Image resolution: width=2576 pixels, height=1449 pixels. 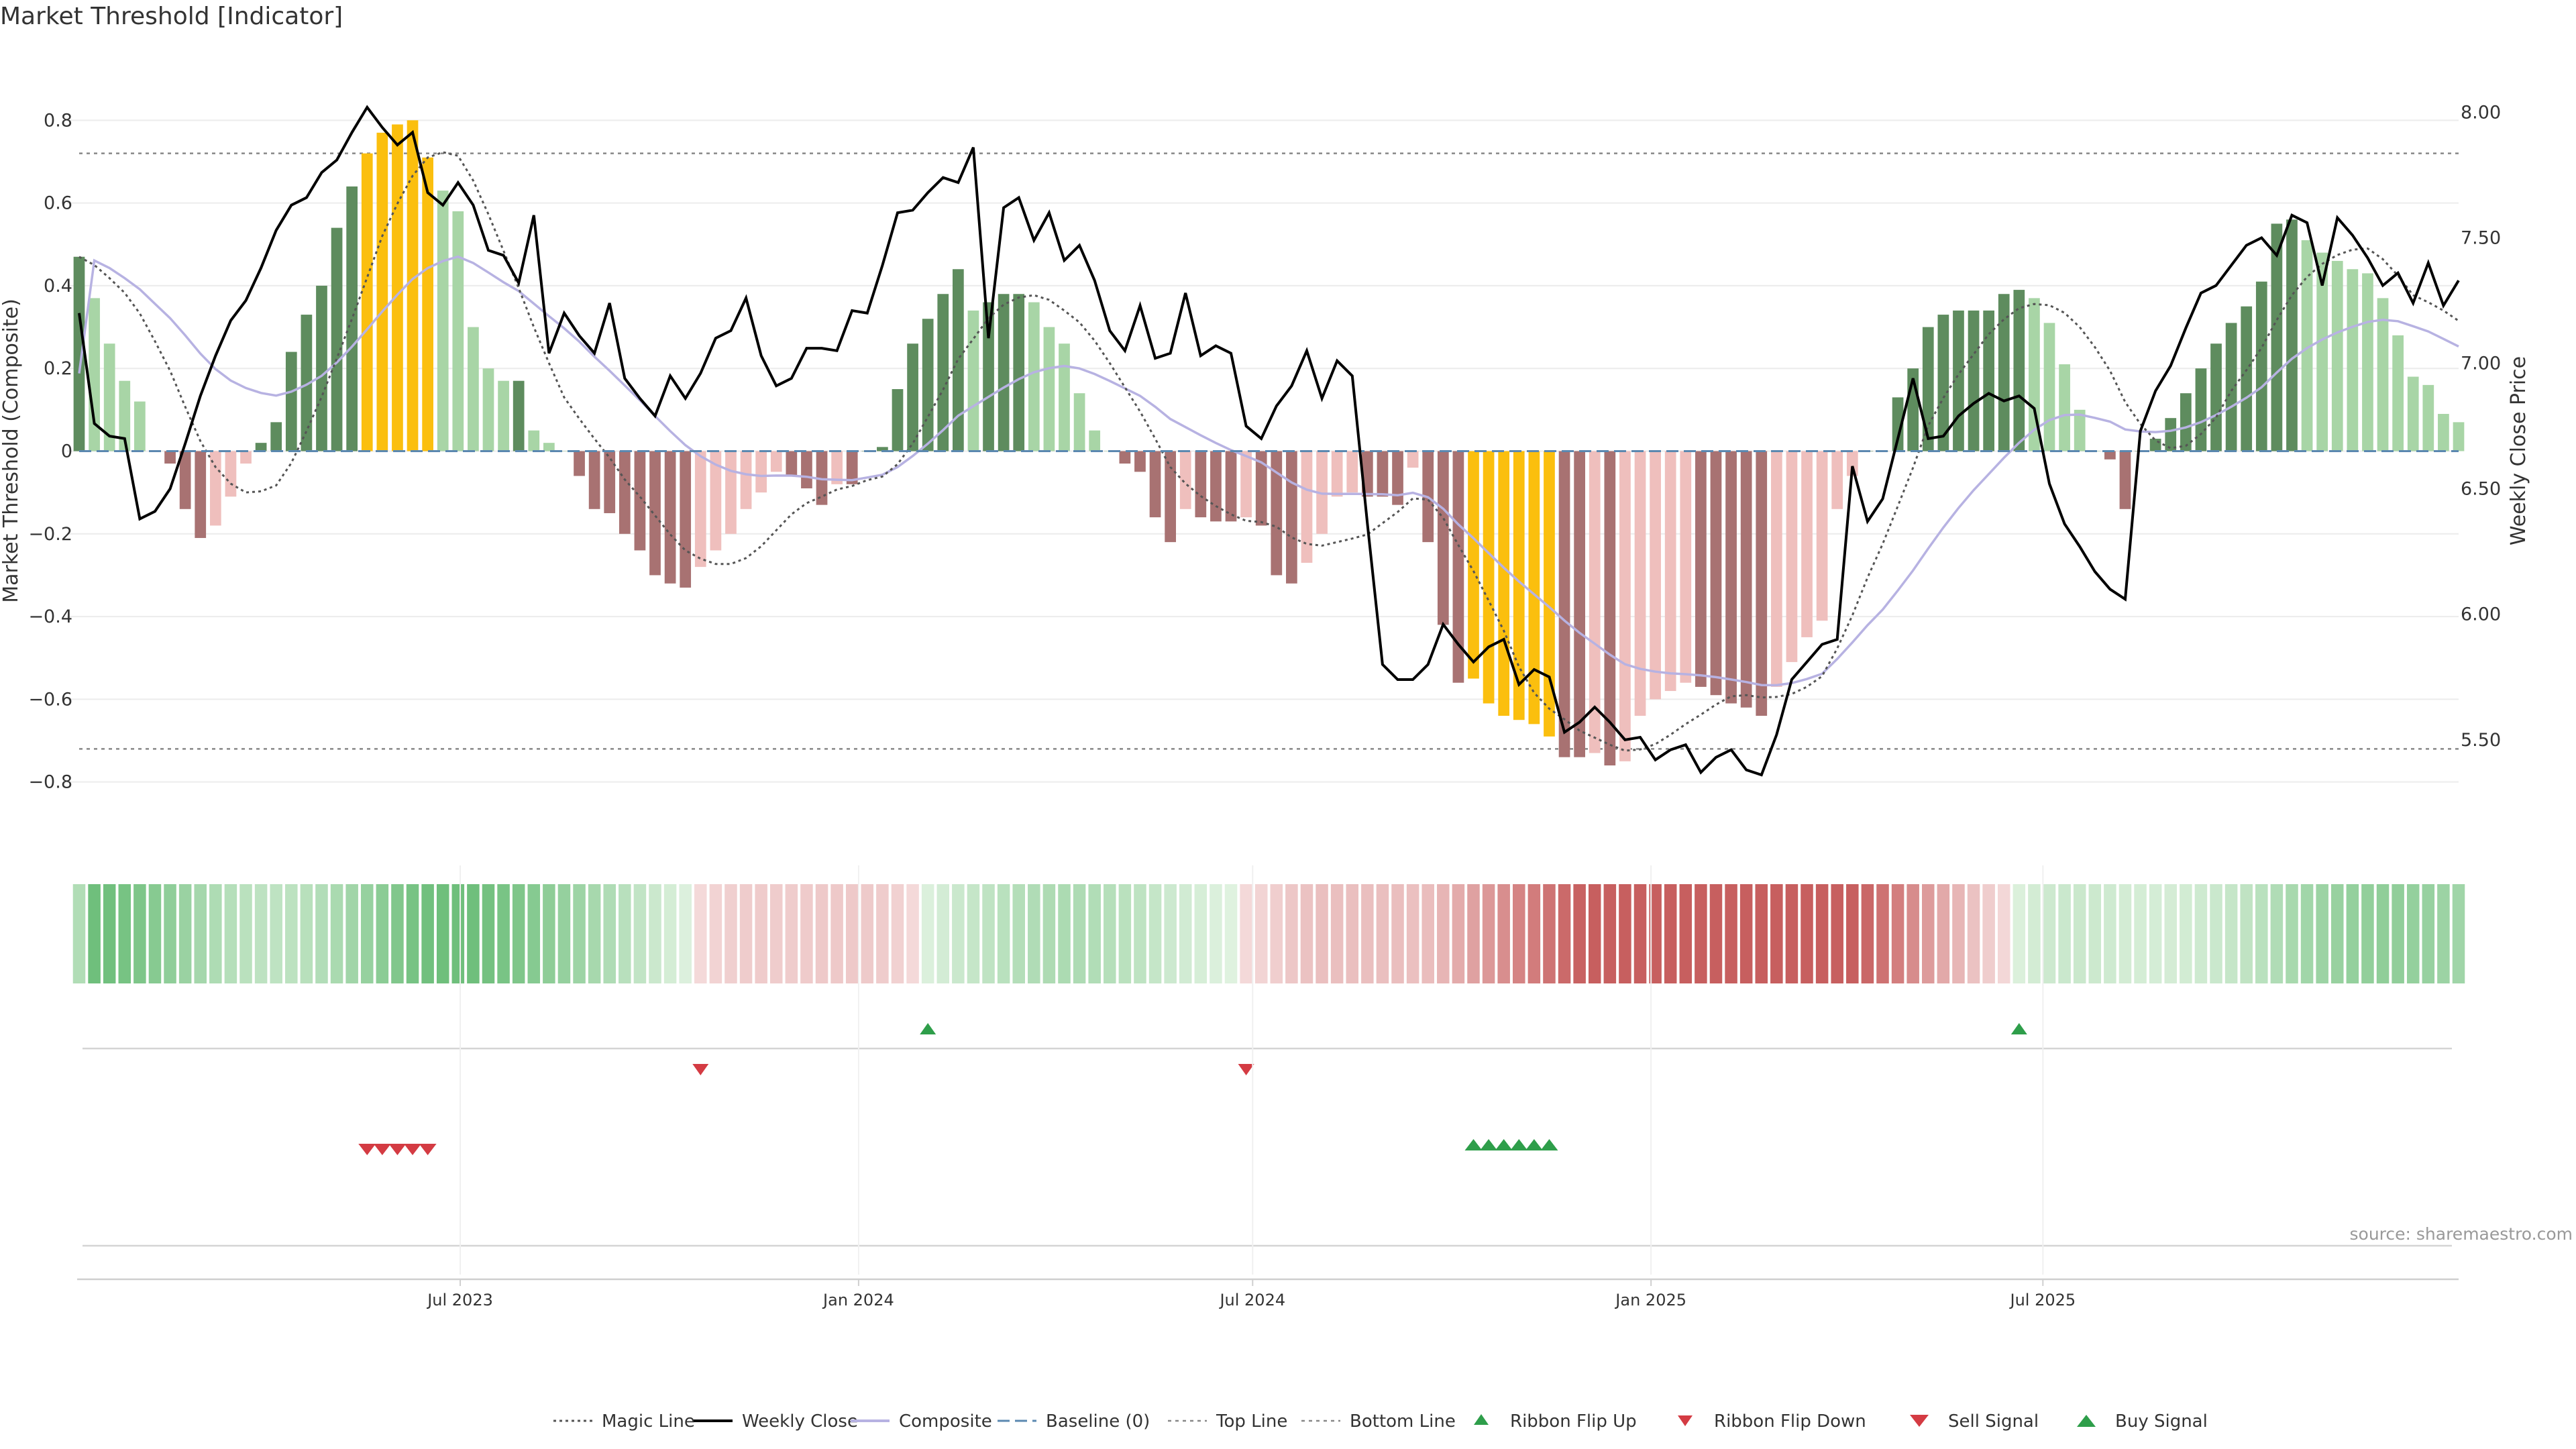 I want to click on ribbon-flip-down-marker, so click(x=1246, y=1069).